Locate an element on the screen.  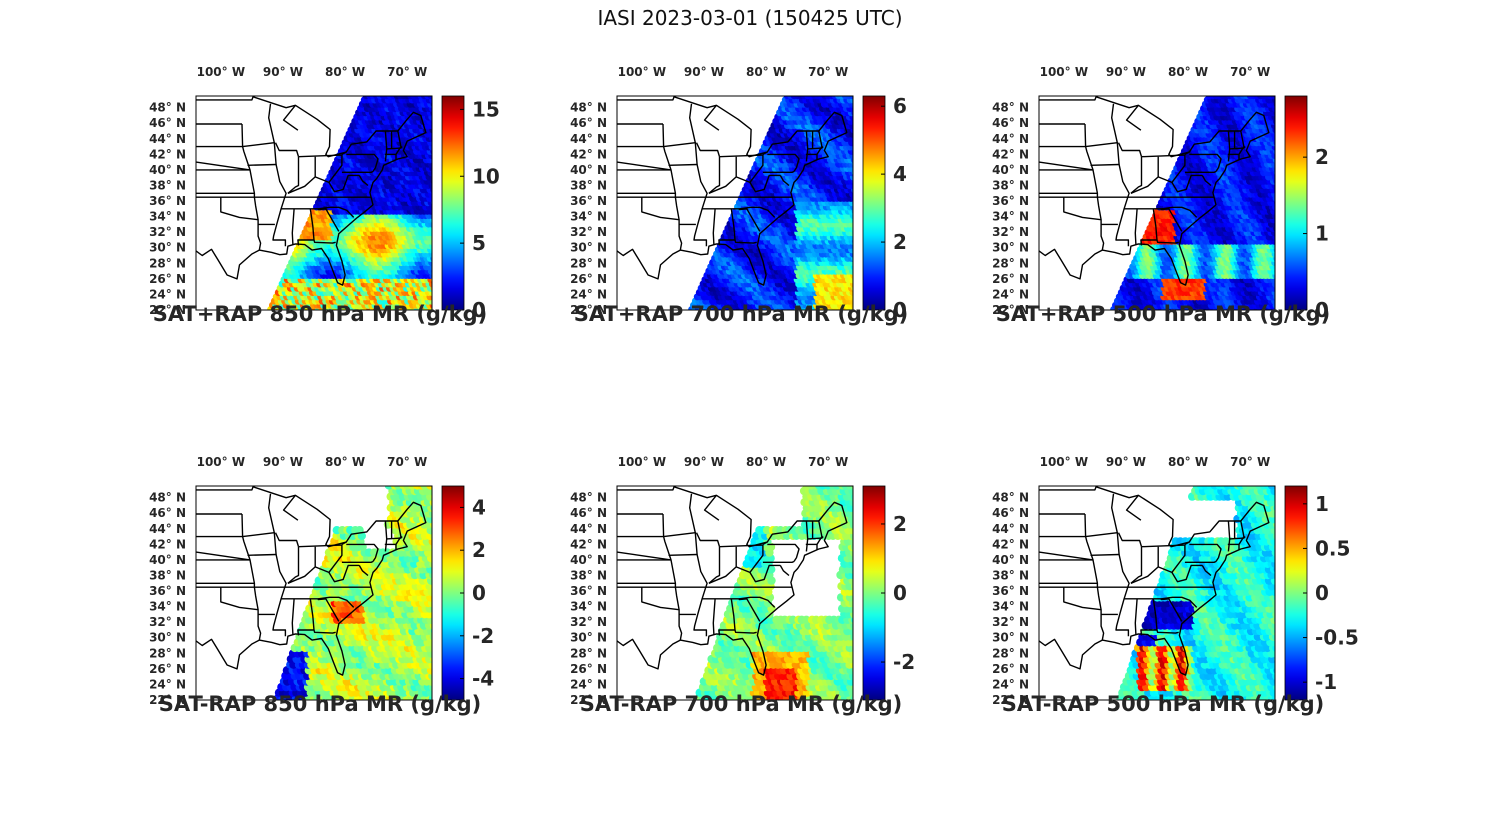
colorbar-tick-label: 5 is located at coordinates (479, 243).